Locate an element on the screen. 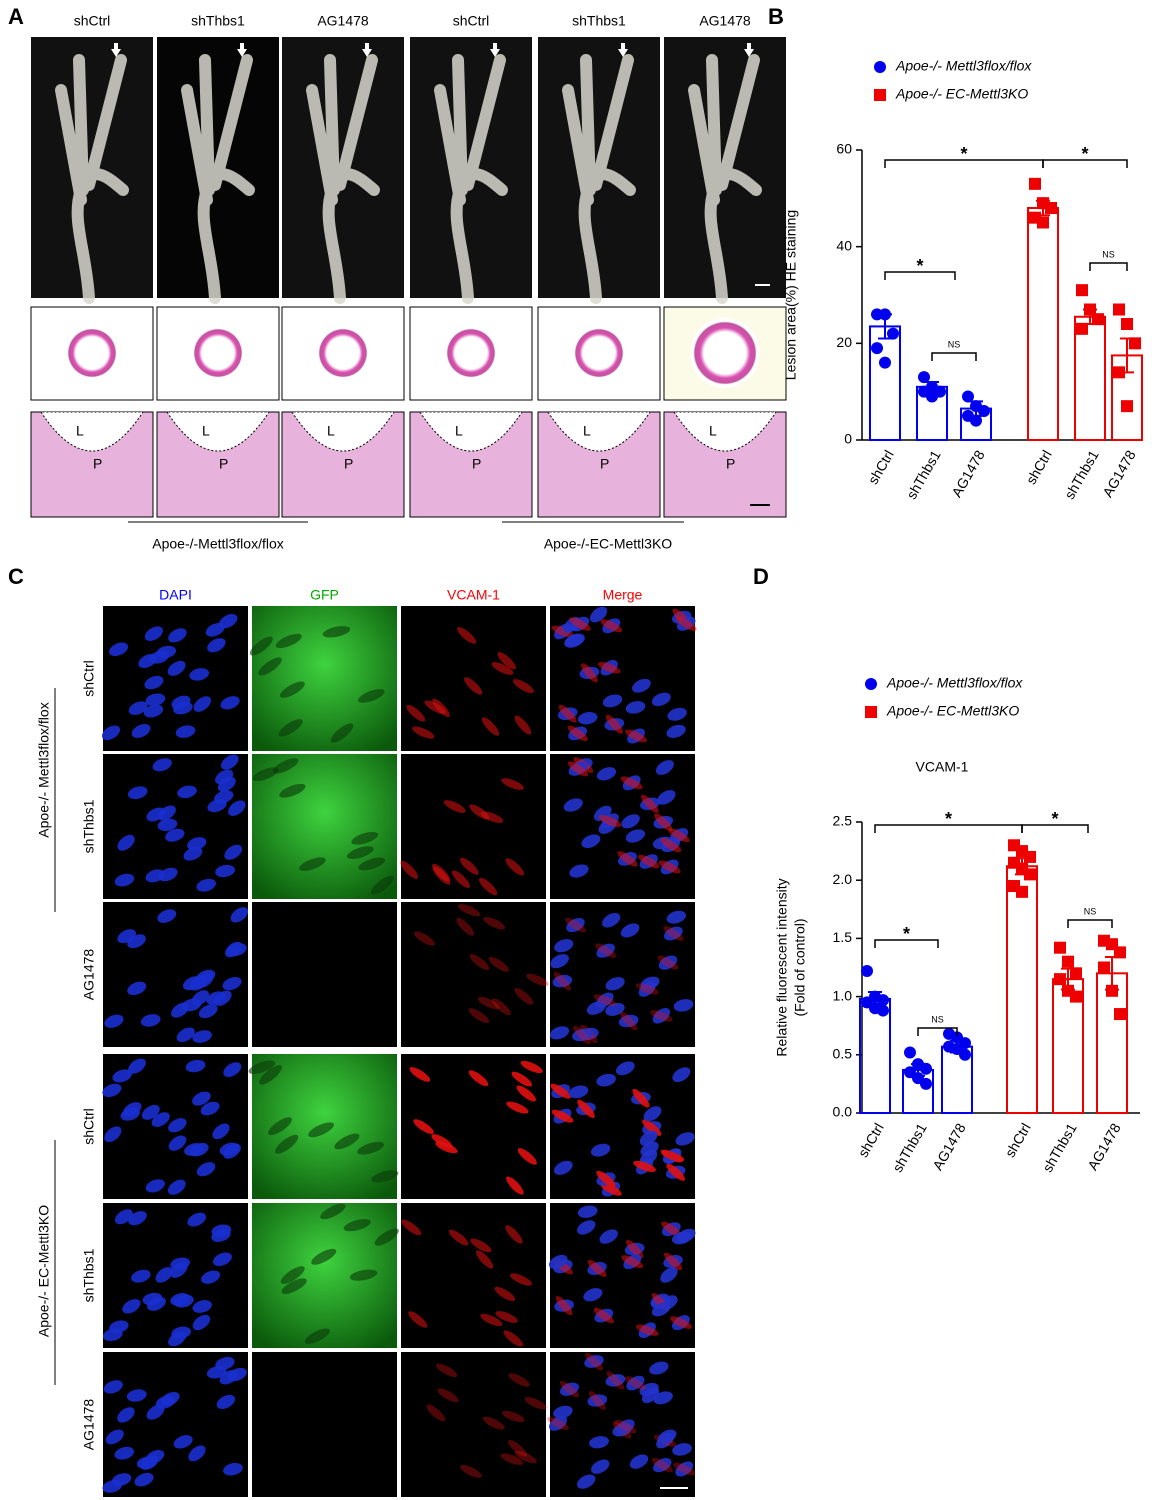 The width and height of the screenshot is (1157, 1500). panel-label: C is located at coordinates (16, 576).